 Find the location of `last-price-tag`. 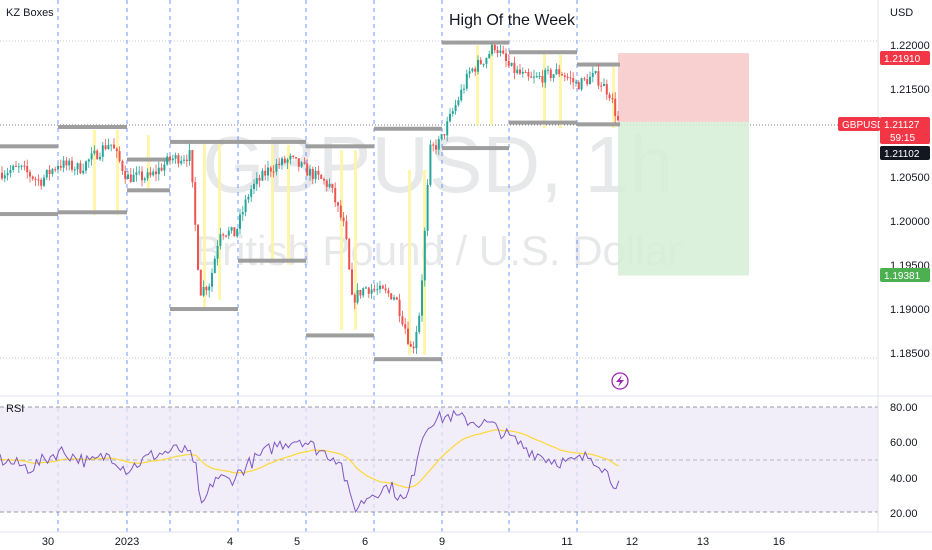

last-price-tag is located at coordinates (905, 130).